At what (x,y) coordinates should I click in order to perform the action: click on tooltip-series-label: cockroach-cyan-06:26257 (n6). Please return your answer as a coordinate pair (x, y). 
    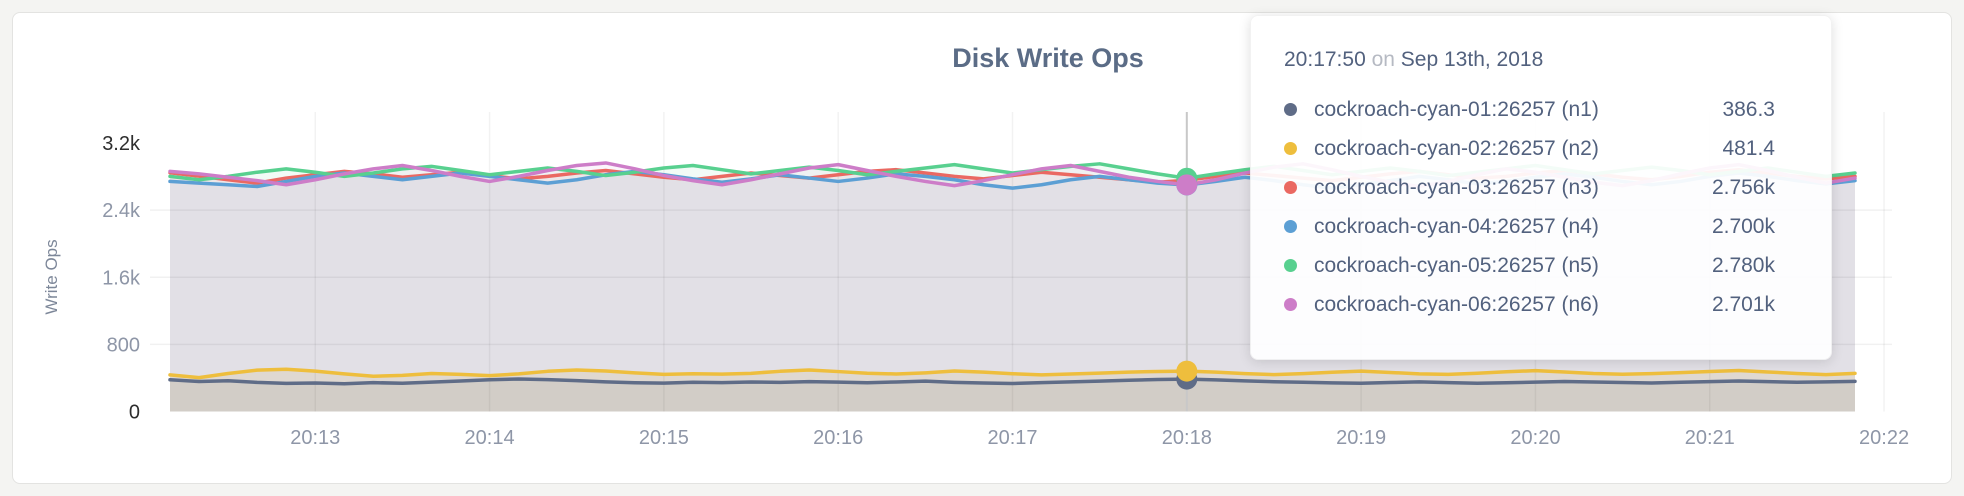
    Looking at the image, I should click on (1456, 304).